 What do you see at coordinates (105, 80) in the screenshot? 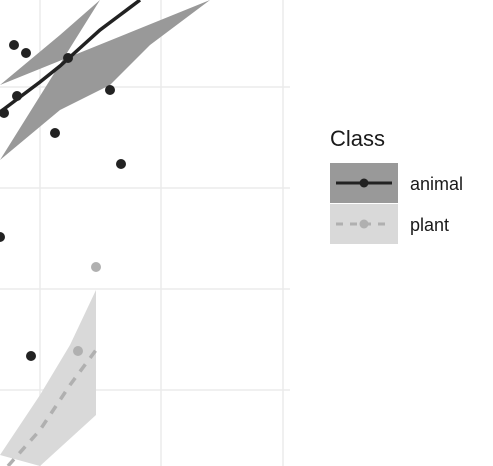
I see `ribbon-animal` at bounding box center [105, 80].